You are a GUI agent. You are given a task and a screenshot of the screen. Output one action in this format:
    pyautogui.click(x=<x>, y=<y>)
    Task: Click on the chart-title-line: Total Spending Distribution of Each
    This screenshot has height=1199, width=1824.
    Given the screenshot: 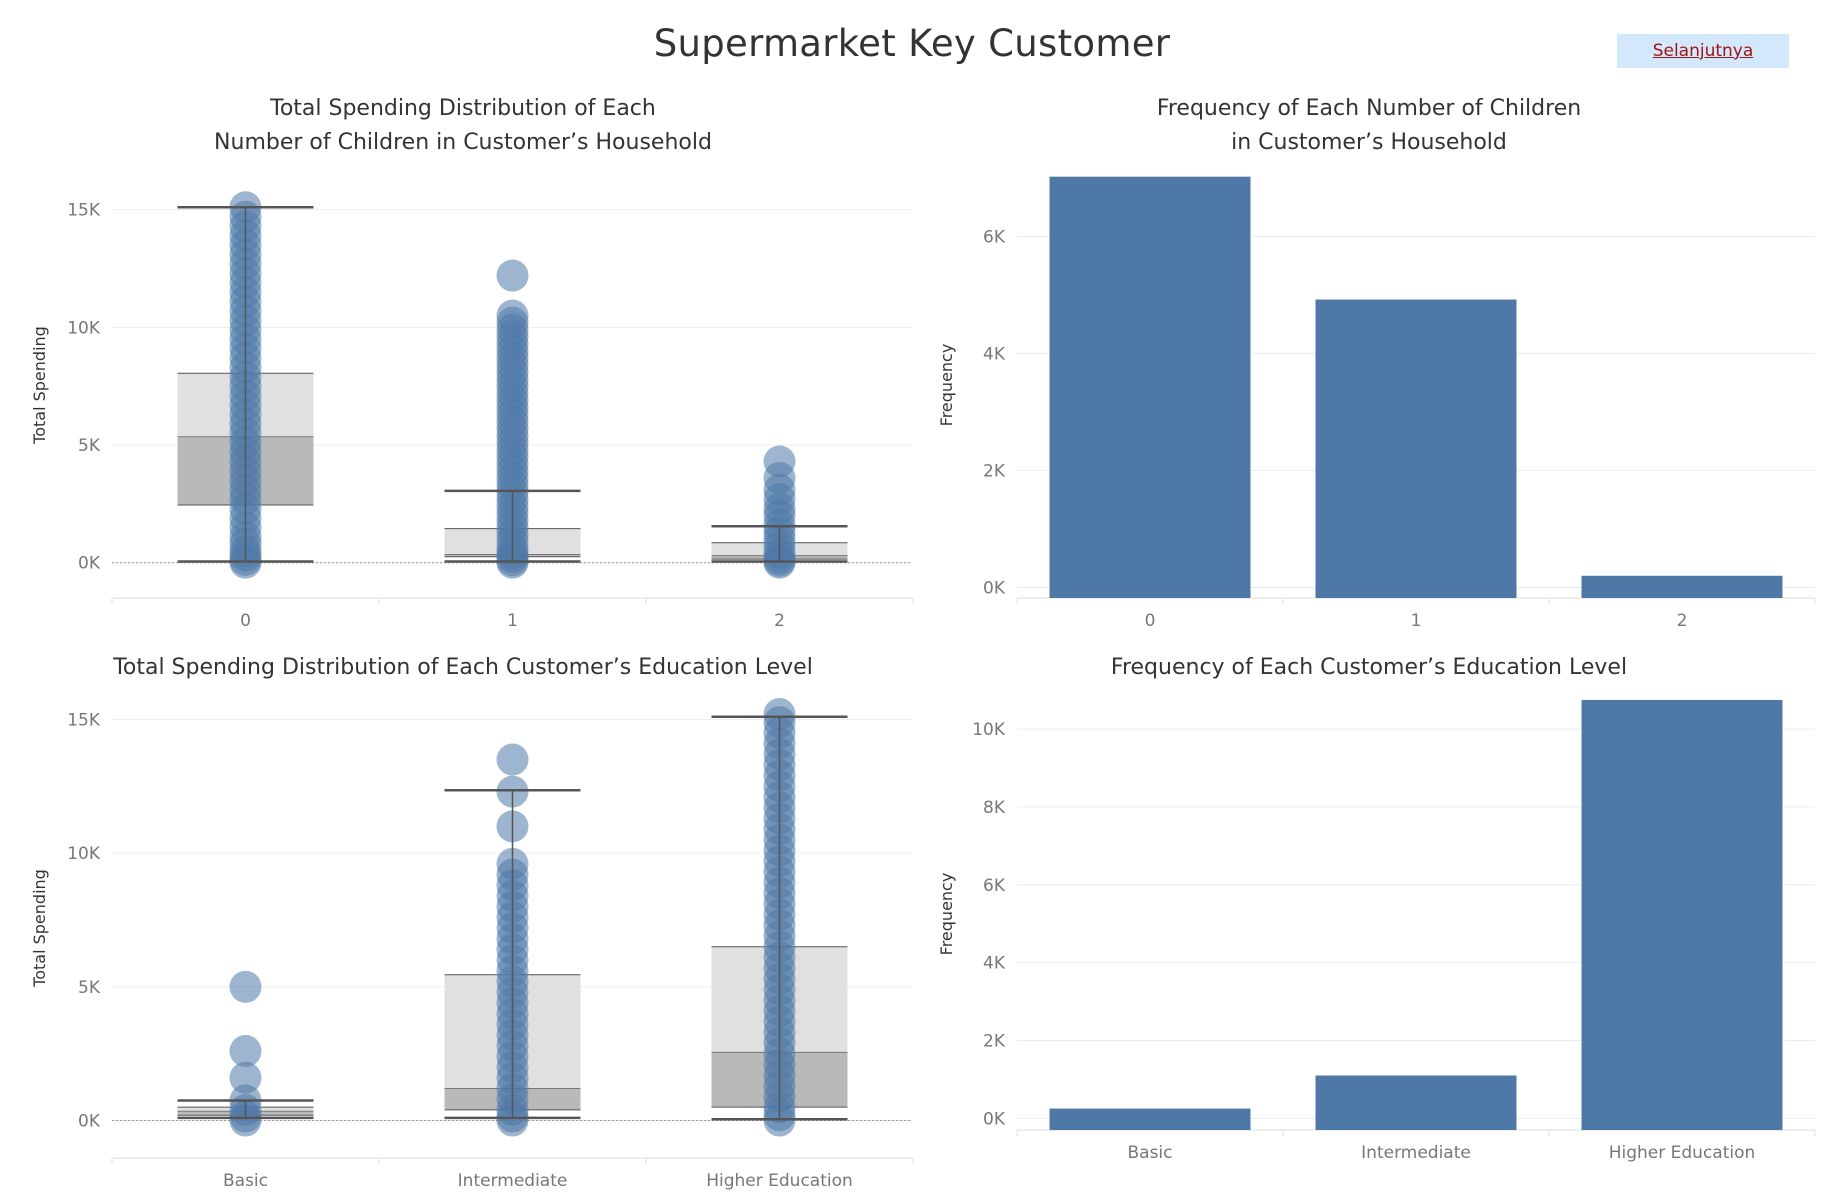 What is the action you would take?
    pyautogui.click(x=463, y=108)
    